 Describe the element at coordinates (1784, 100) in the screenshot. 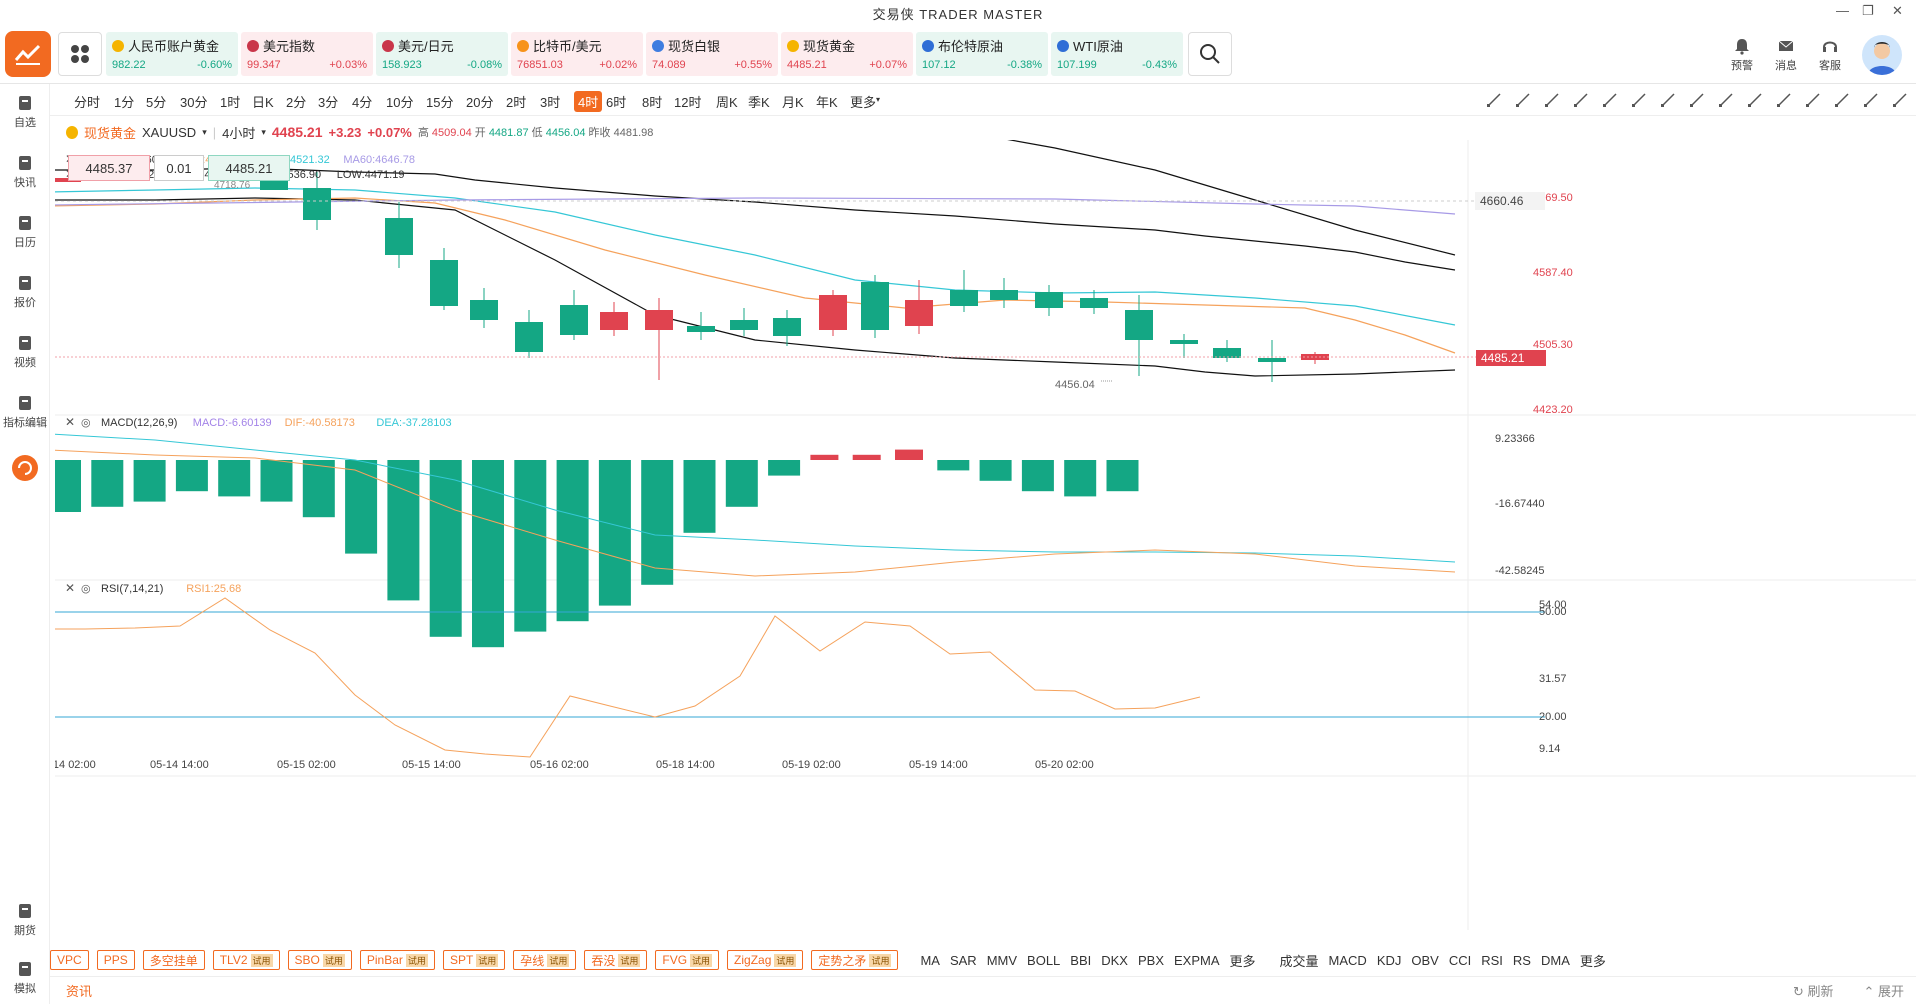

I see `eraser-icon` at that location.